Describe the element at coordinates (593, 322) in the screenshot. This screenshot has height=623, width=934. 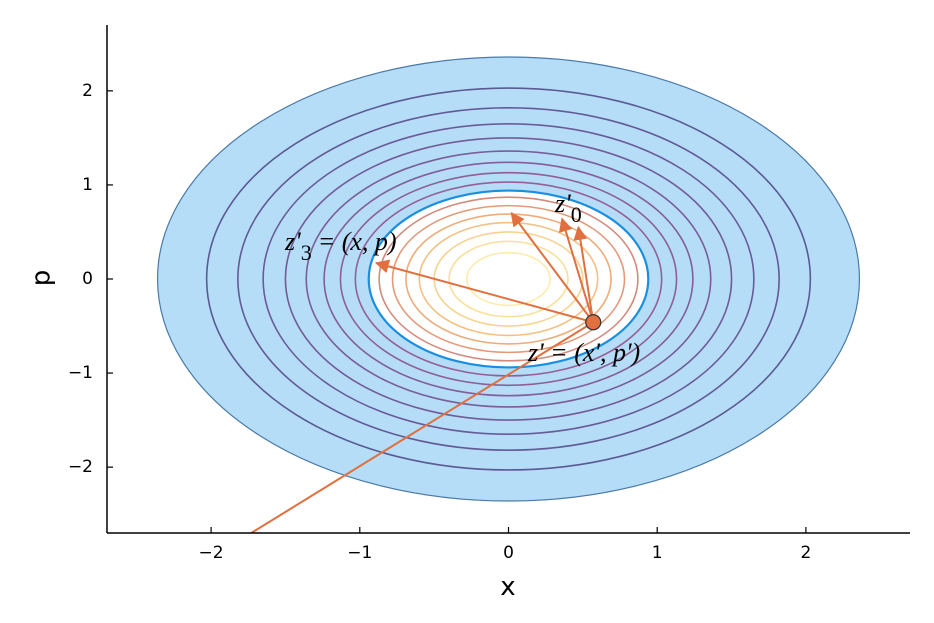
I see `point` at that location.